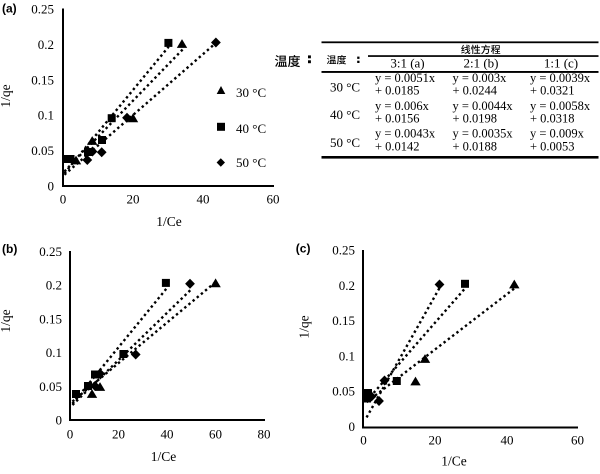 The image size is (600, 474). Describe the element at coordinates (397, 146) in the screenshot. I see `svg-text: + 0.0142` at that location.